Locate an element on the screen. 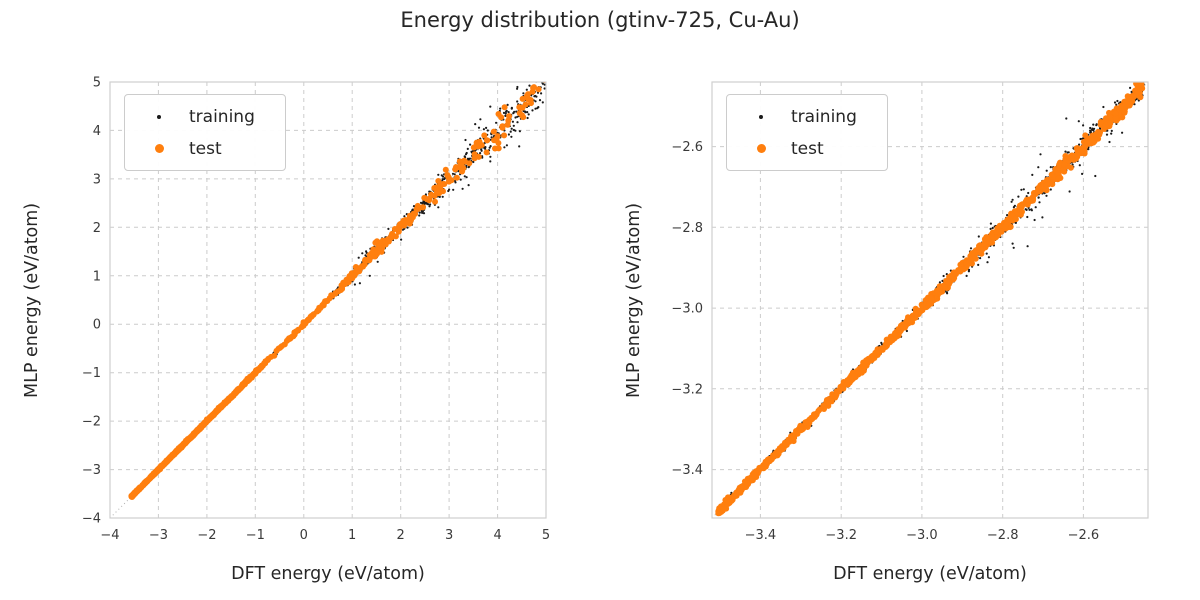 Image resolution: width=1200 pixels, height=600 pixels. right-legend: training test is located at coordinates (807, 132).